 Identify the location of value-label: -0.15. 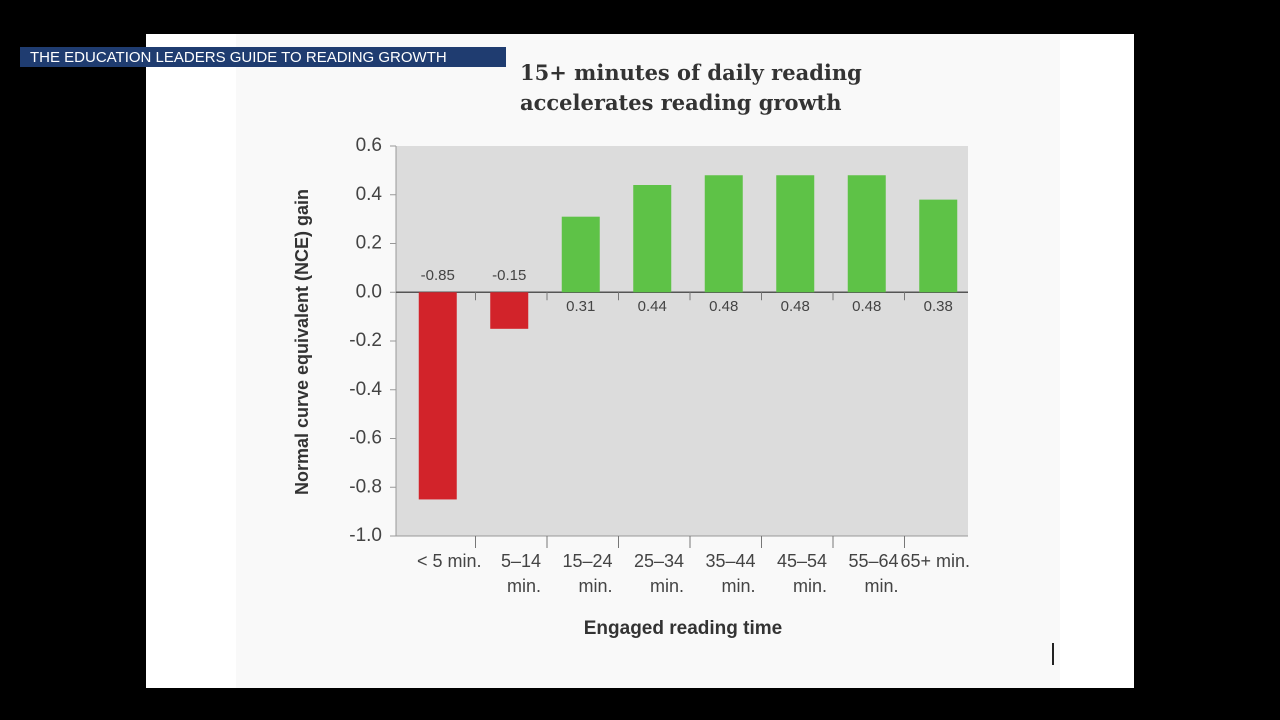
(509, 275).